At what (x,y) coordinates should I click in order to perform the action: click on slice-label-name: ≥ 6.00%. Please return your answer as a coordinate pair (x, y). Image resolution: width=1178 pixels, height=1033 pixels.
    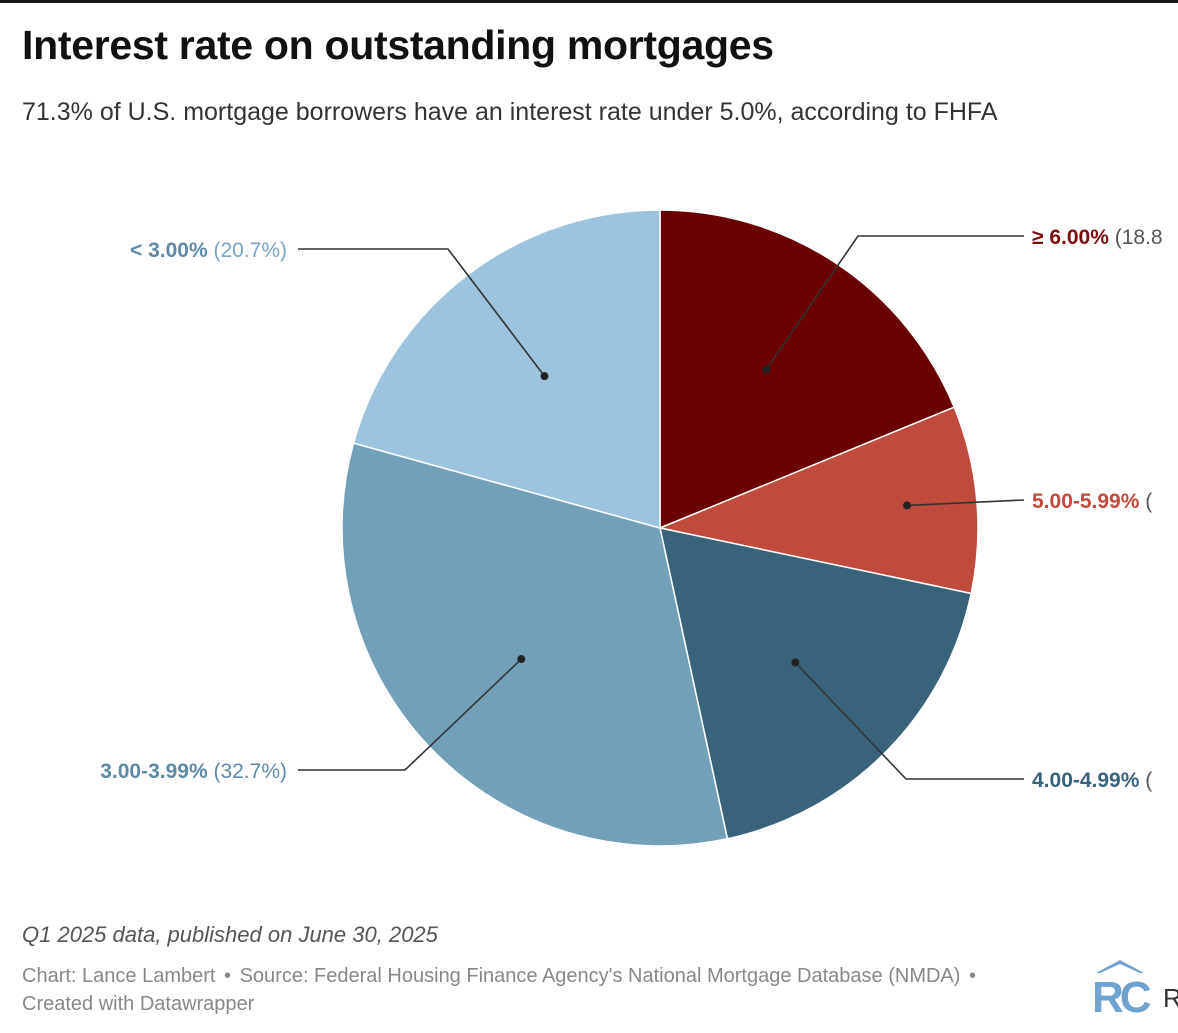
    Looking at the image, I should click on (1070, 237).